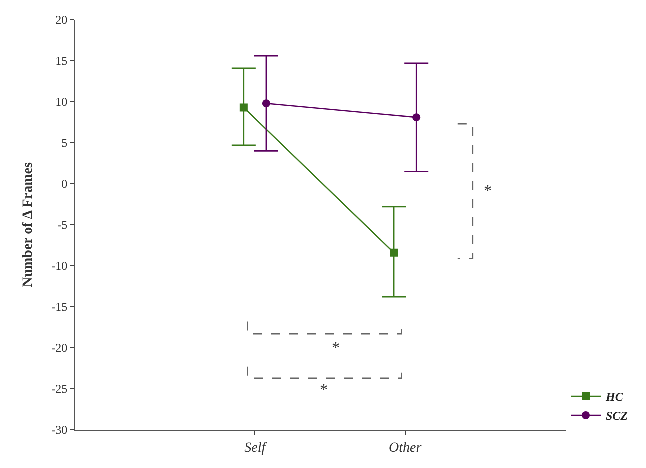 The image size is (646, 468). Describe the element at coordinates (256, 448) in the screenshot. I see `x-tick-label: Self` at that location.